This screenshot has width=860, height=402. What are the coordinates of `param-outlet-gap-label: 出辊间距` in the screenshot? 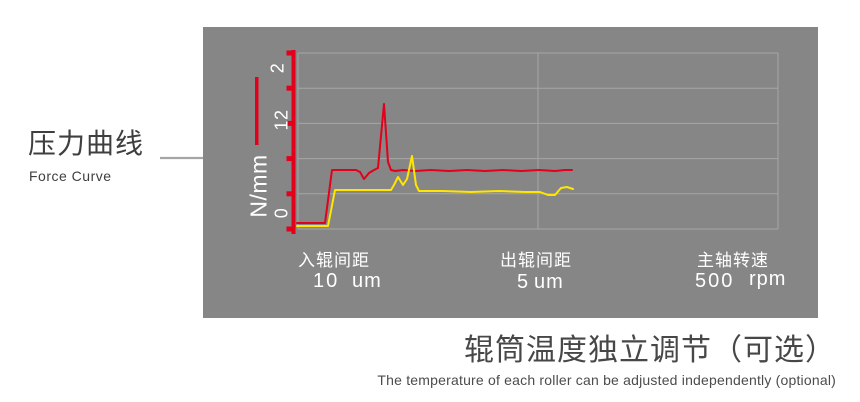 It's located at (536, 260).